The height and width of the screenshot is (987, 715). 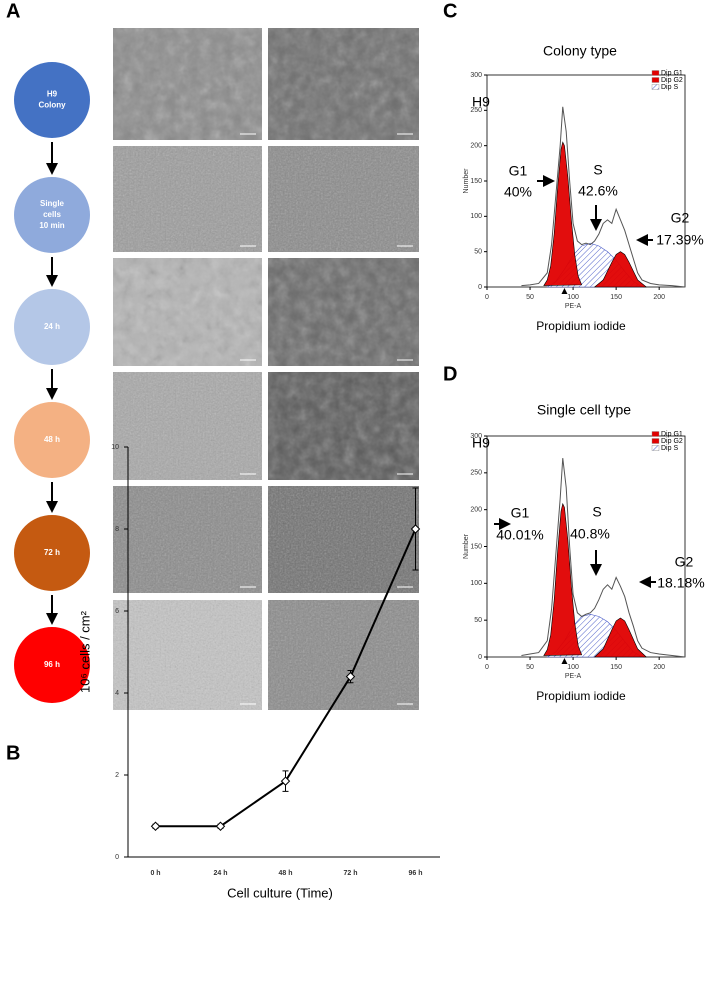 I want to click on annotation: 17.39%, so click(x=679, y=240).